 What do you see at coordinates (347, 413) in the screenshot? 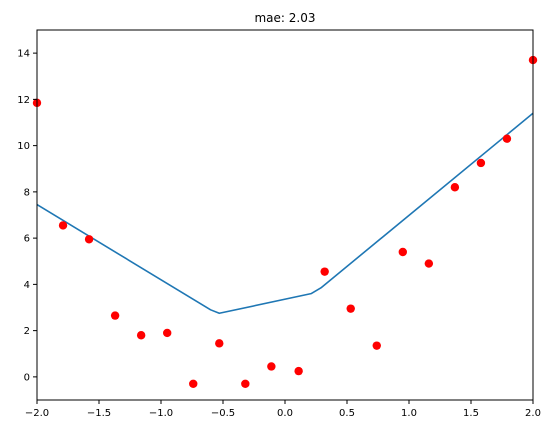
I see `x-tick-label: 0.5` at bounding box center [347, 413].